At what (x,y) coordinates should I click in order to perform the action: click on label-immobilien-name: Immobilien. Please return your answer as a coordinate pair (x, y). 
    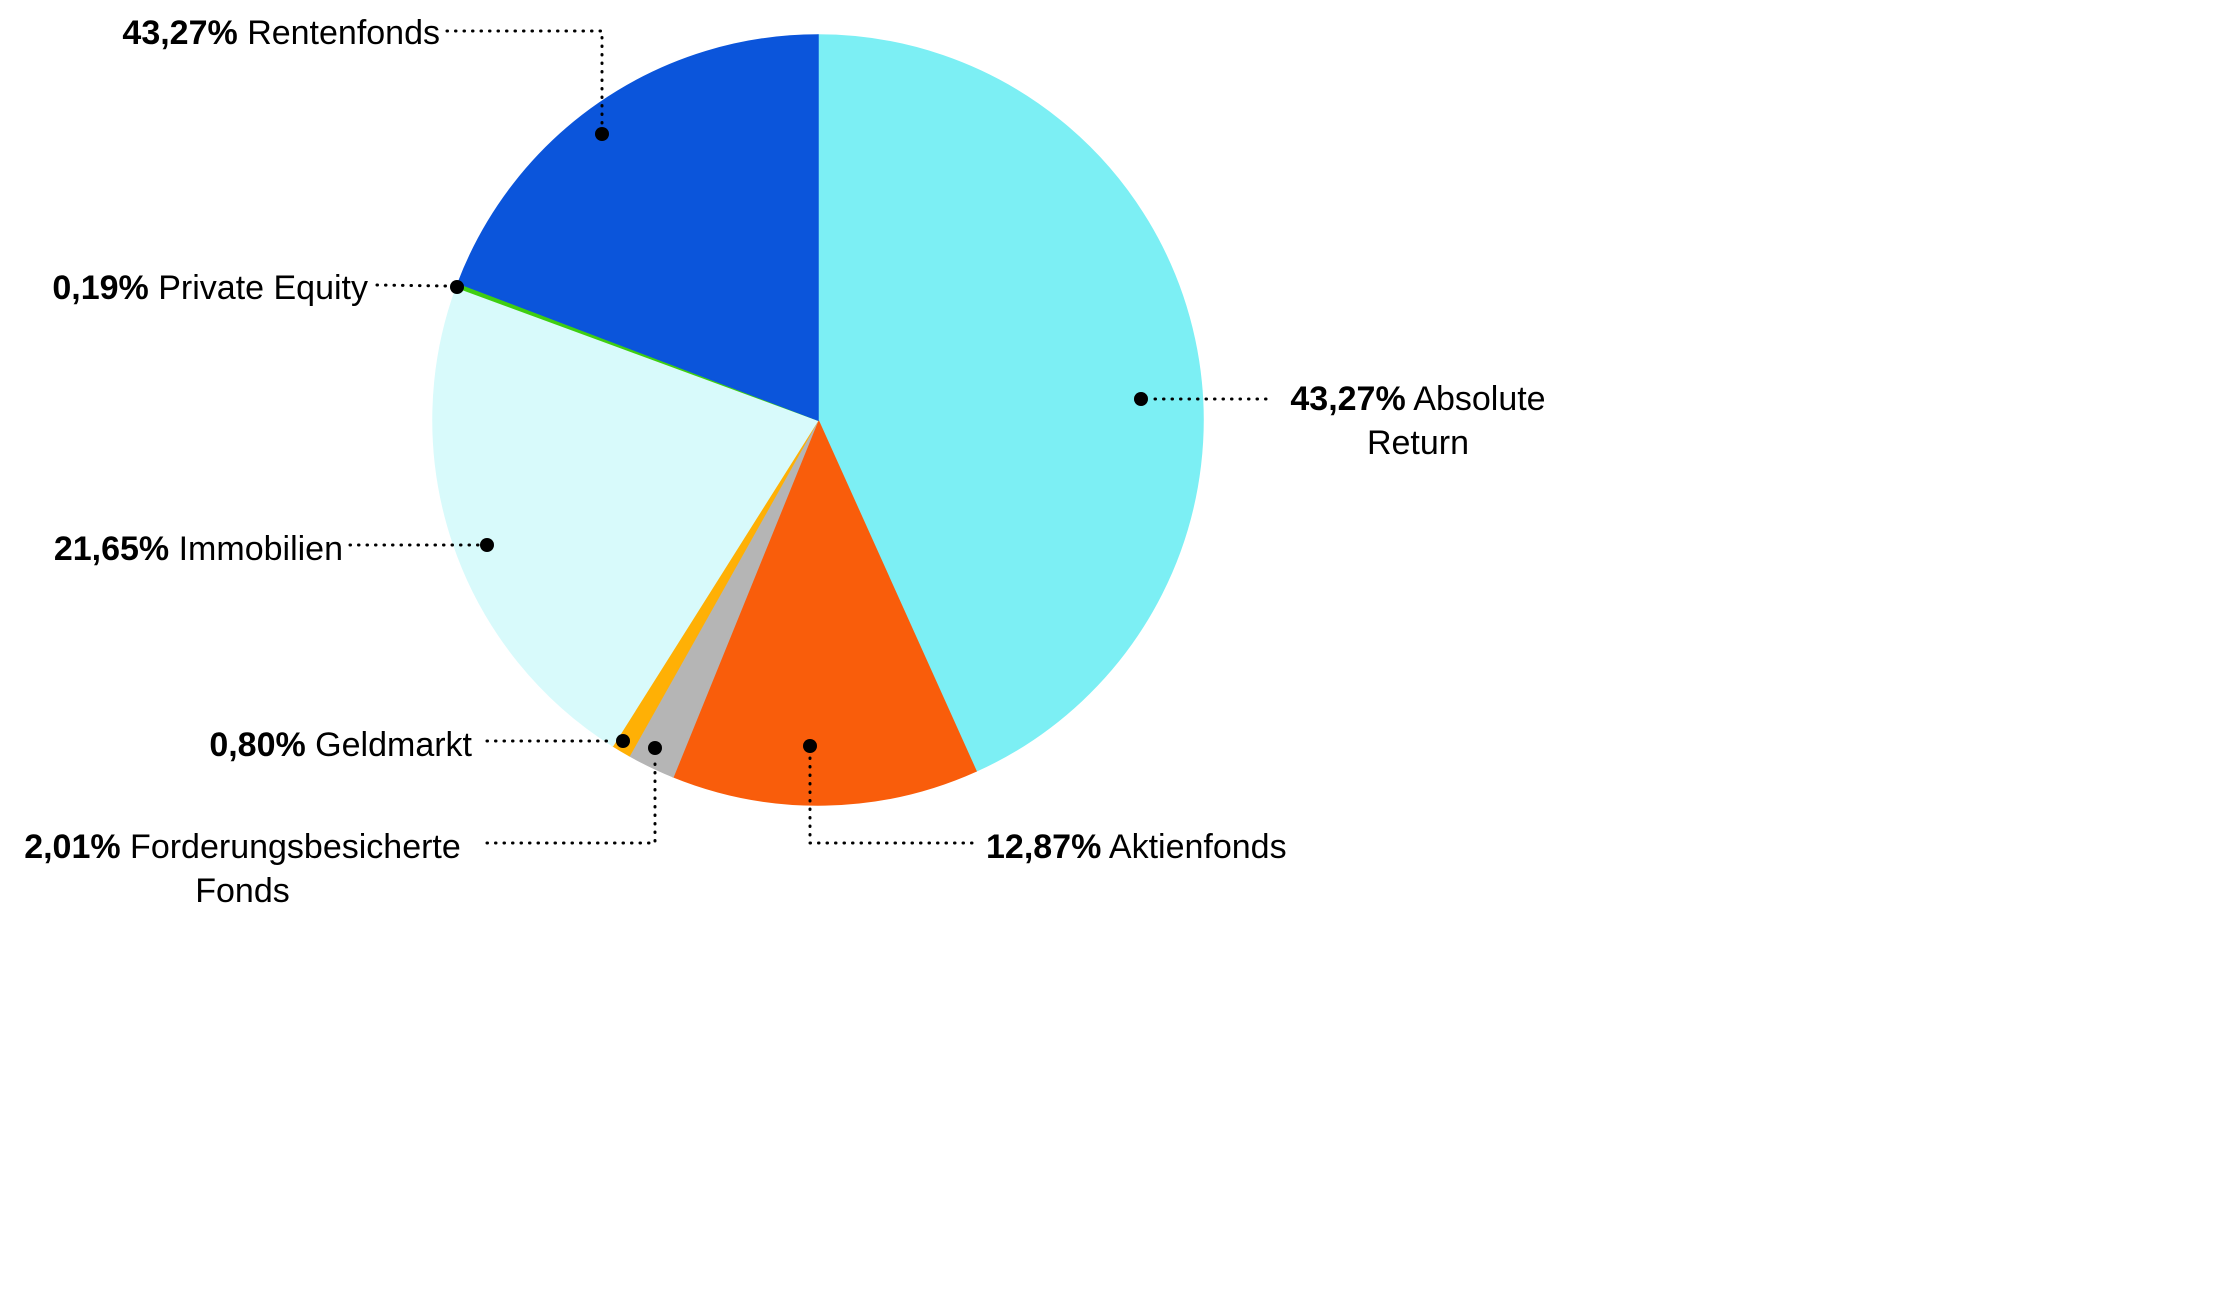
    Looking at the image, I should click on (260, 549).